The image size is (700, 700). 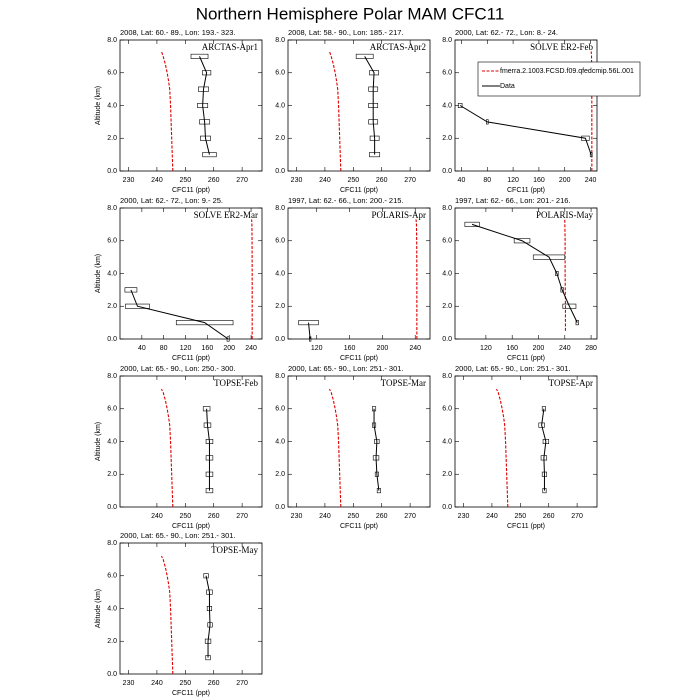 I want to click on panel-label: SOLVE ER2-Mar, so click(x=226, y=215).